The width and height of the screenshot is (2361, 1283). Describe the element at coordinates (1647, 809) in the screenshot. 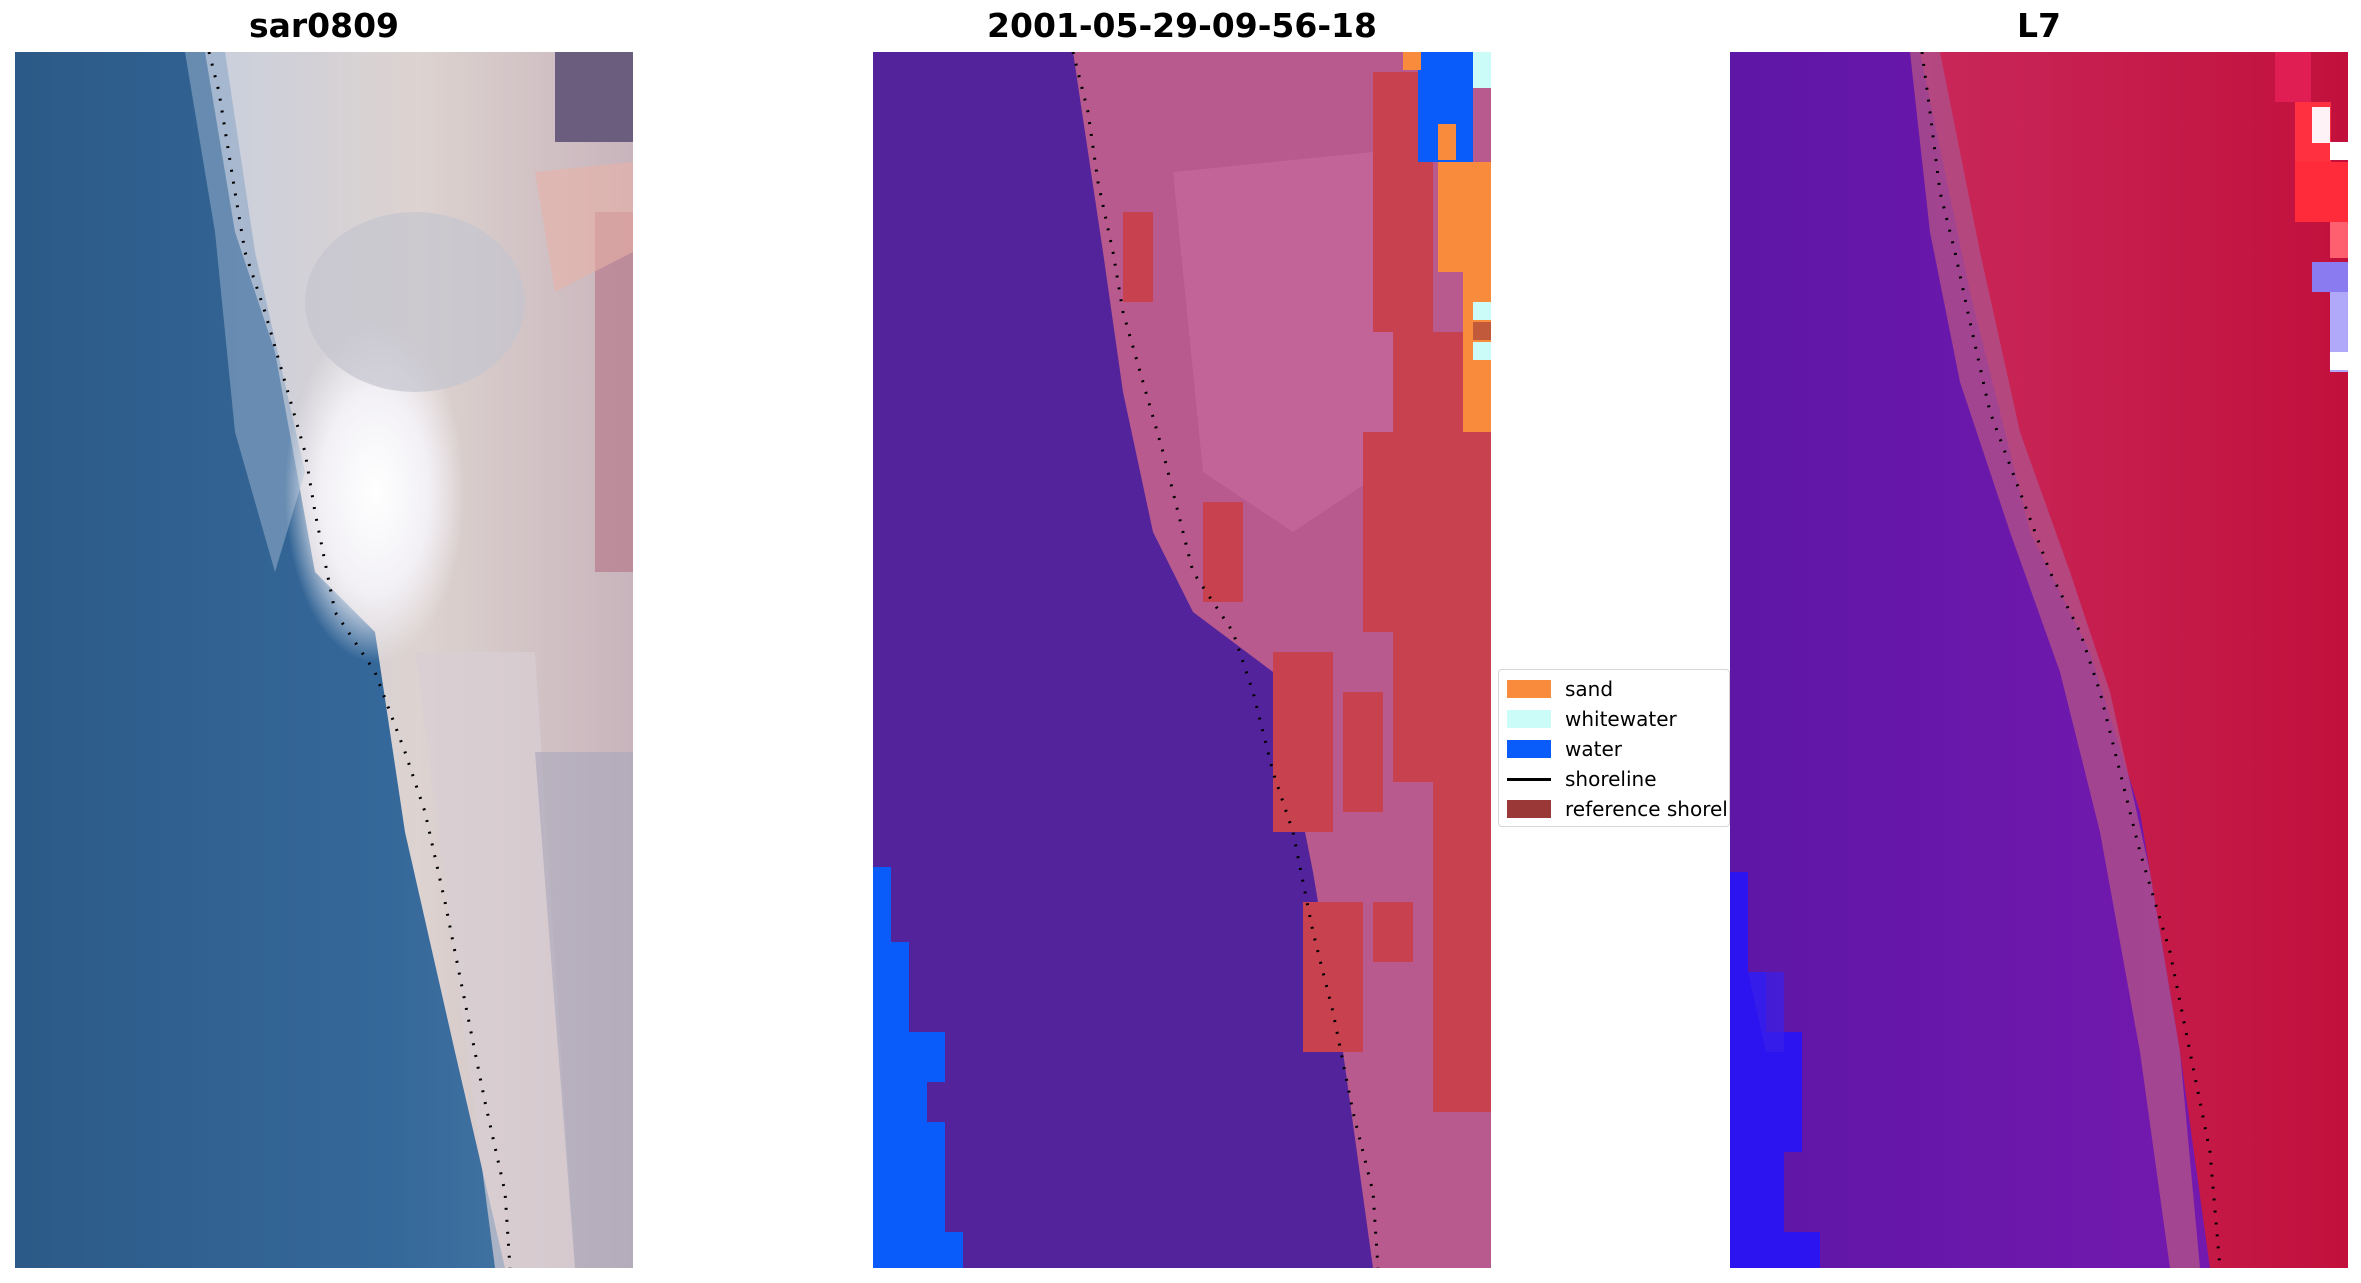

I see `legend-label: reference shoreline buffer` at that location.